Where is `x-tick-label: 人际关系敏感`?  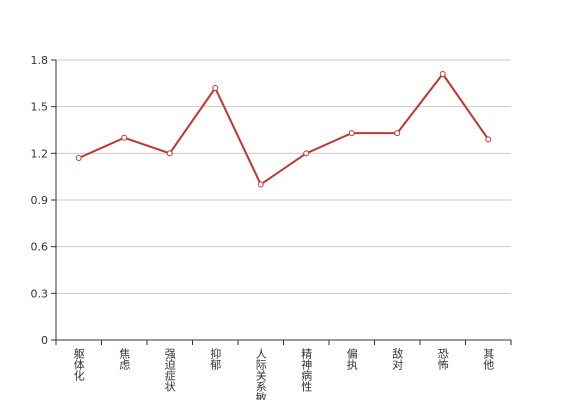 x-tick-label: 人际关系敏感 is located at coordinates (260, 374).